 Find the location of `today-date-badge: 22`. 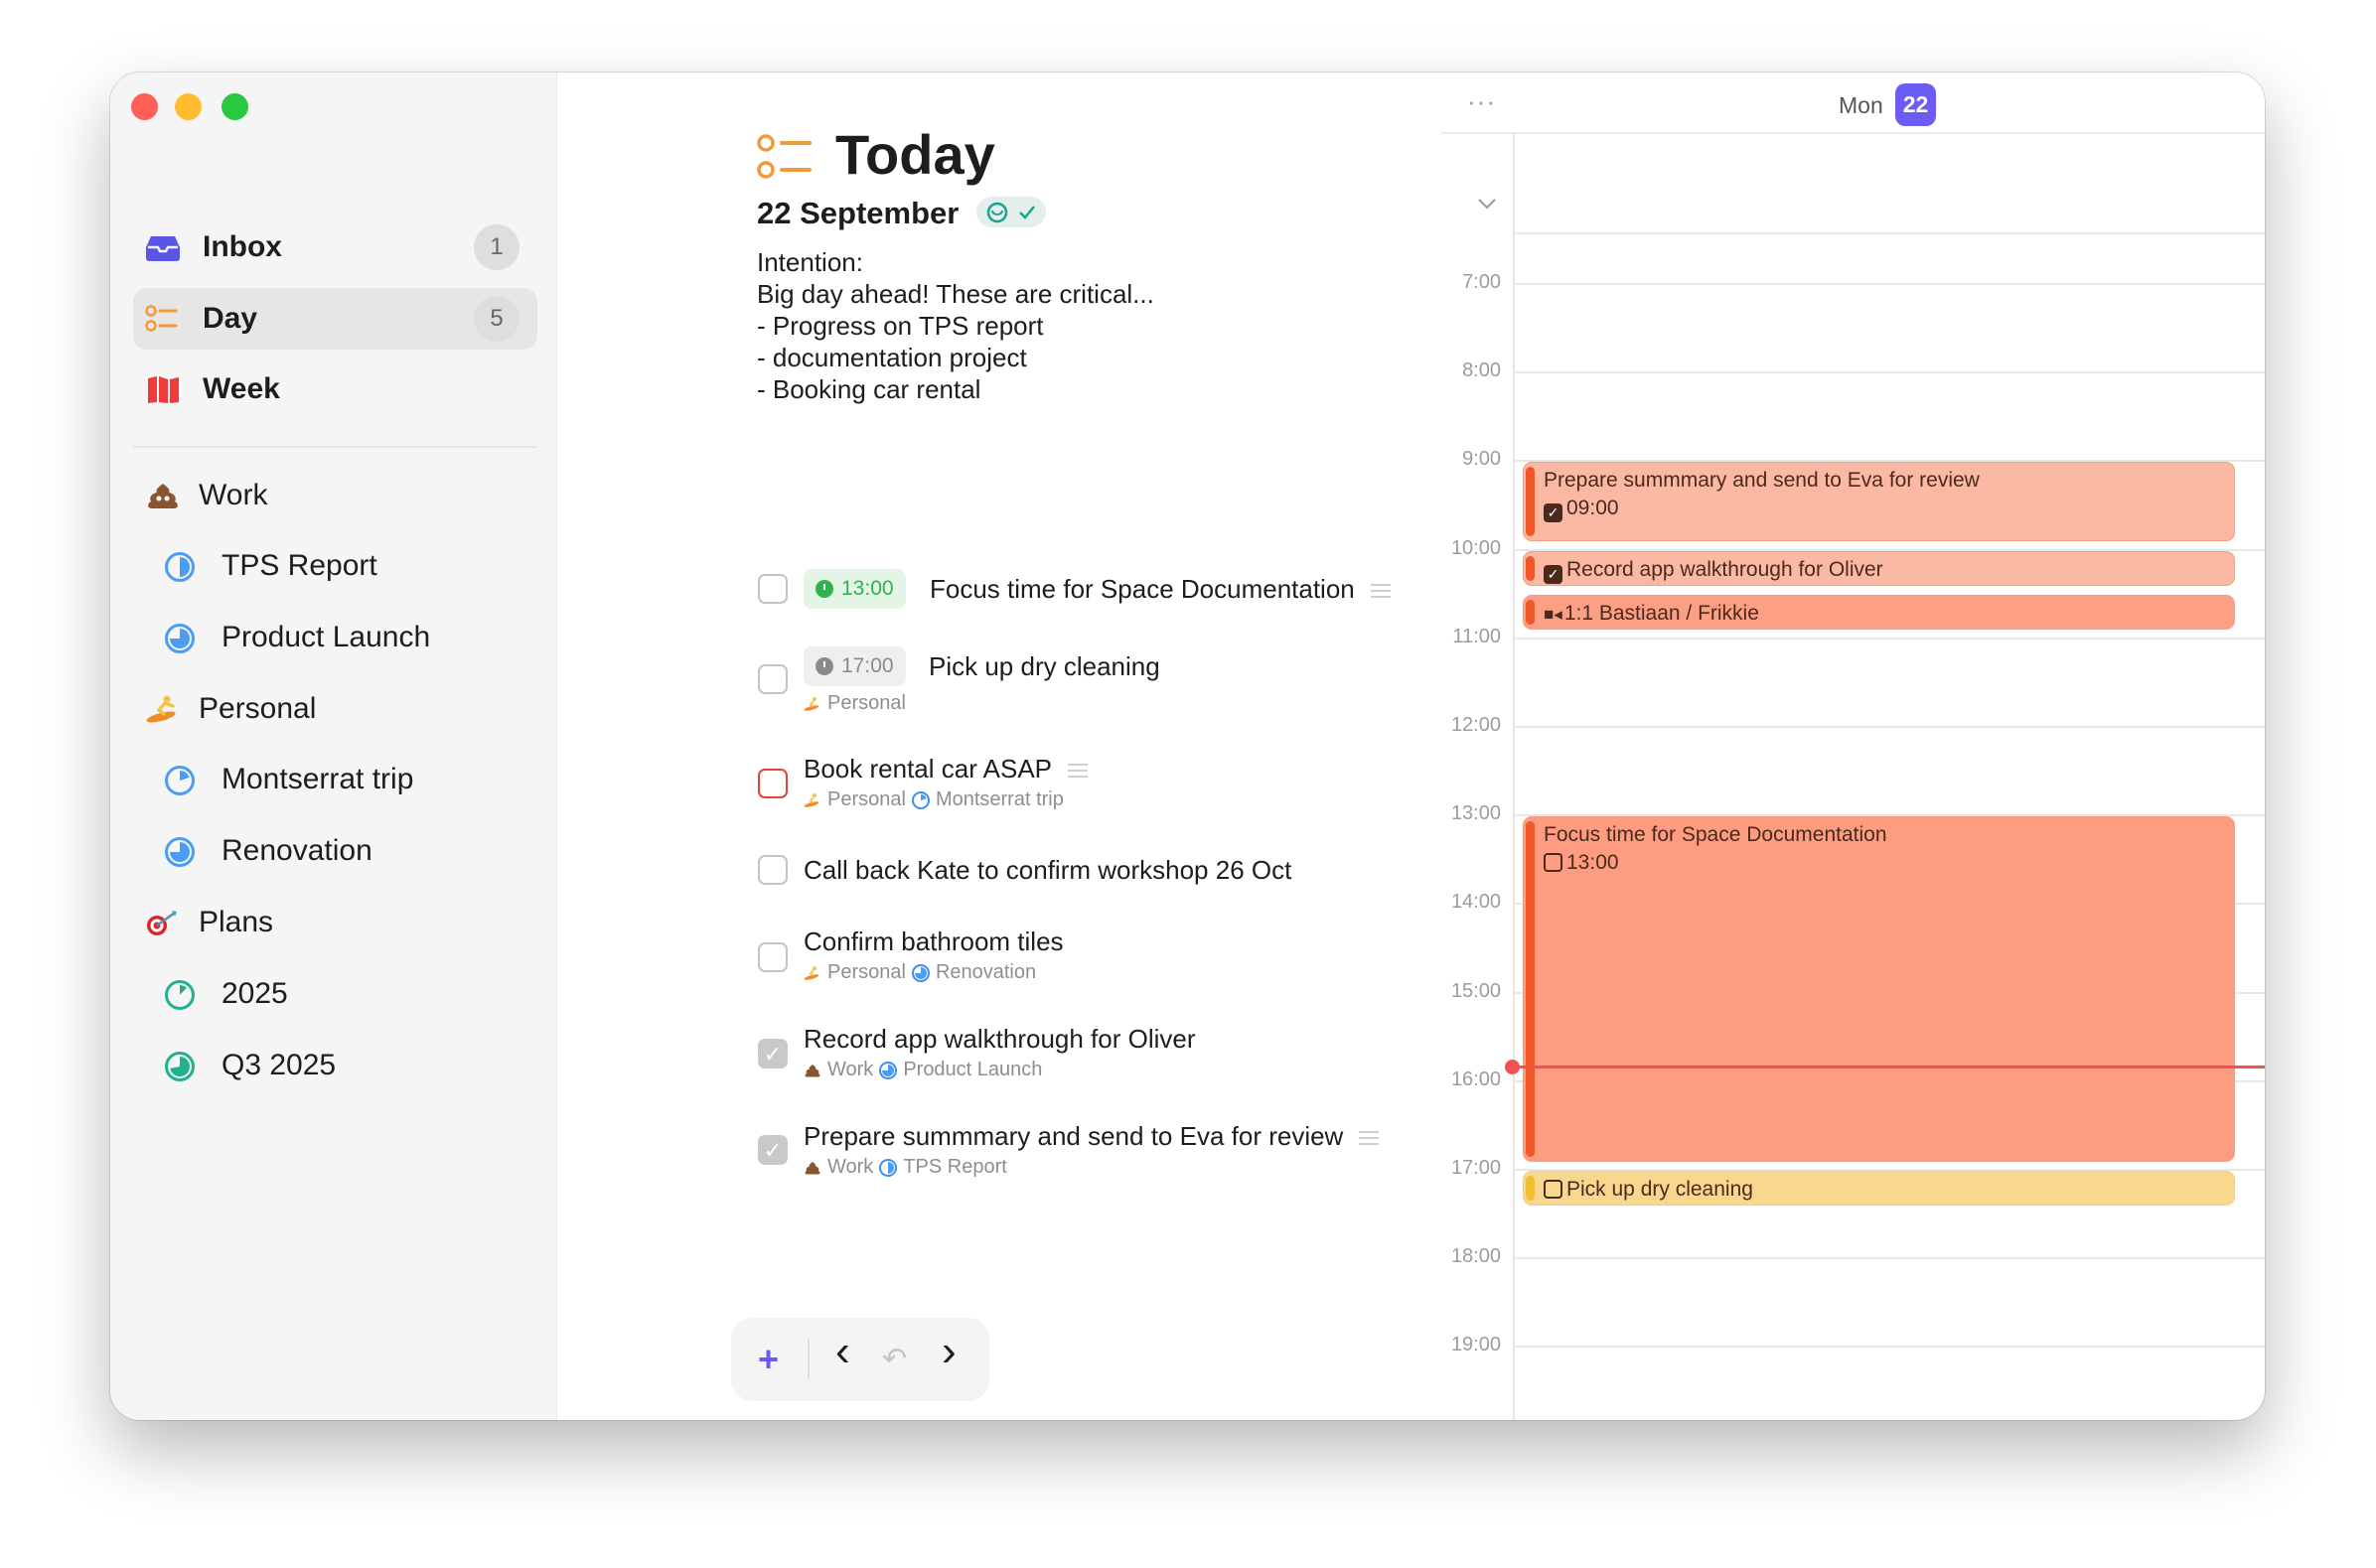

today-date-badge: 22 is located at coordinates (1915, 104).